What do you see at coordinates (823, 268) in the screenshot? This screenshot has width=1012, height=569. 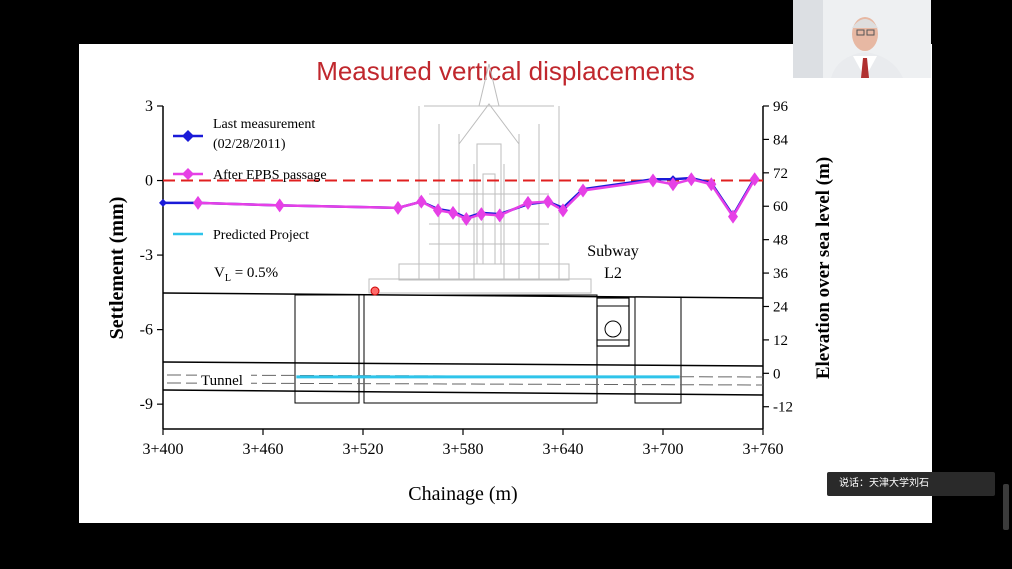 I see `y2-axis-label: Elevation over sea level (m)` at bounding box center [823, 268].